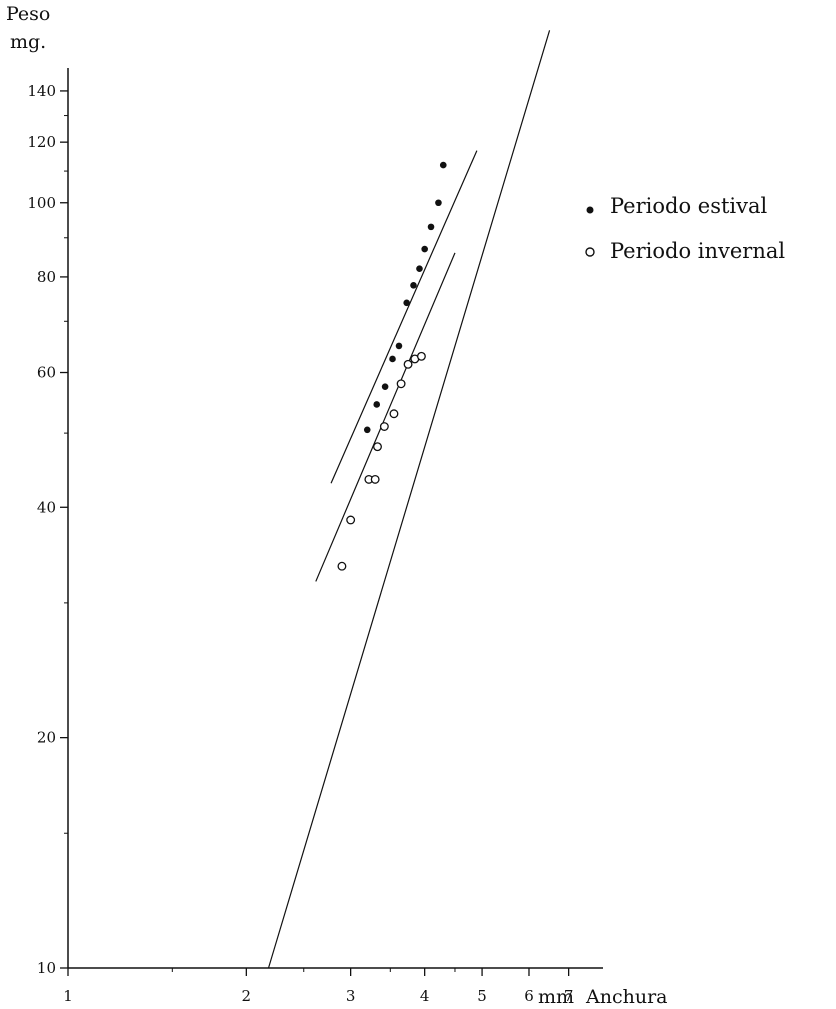 Image resolution: width=836 pixels, height=1009 pixels. I want to click on y-tick-label: 40, so click(46, 507).